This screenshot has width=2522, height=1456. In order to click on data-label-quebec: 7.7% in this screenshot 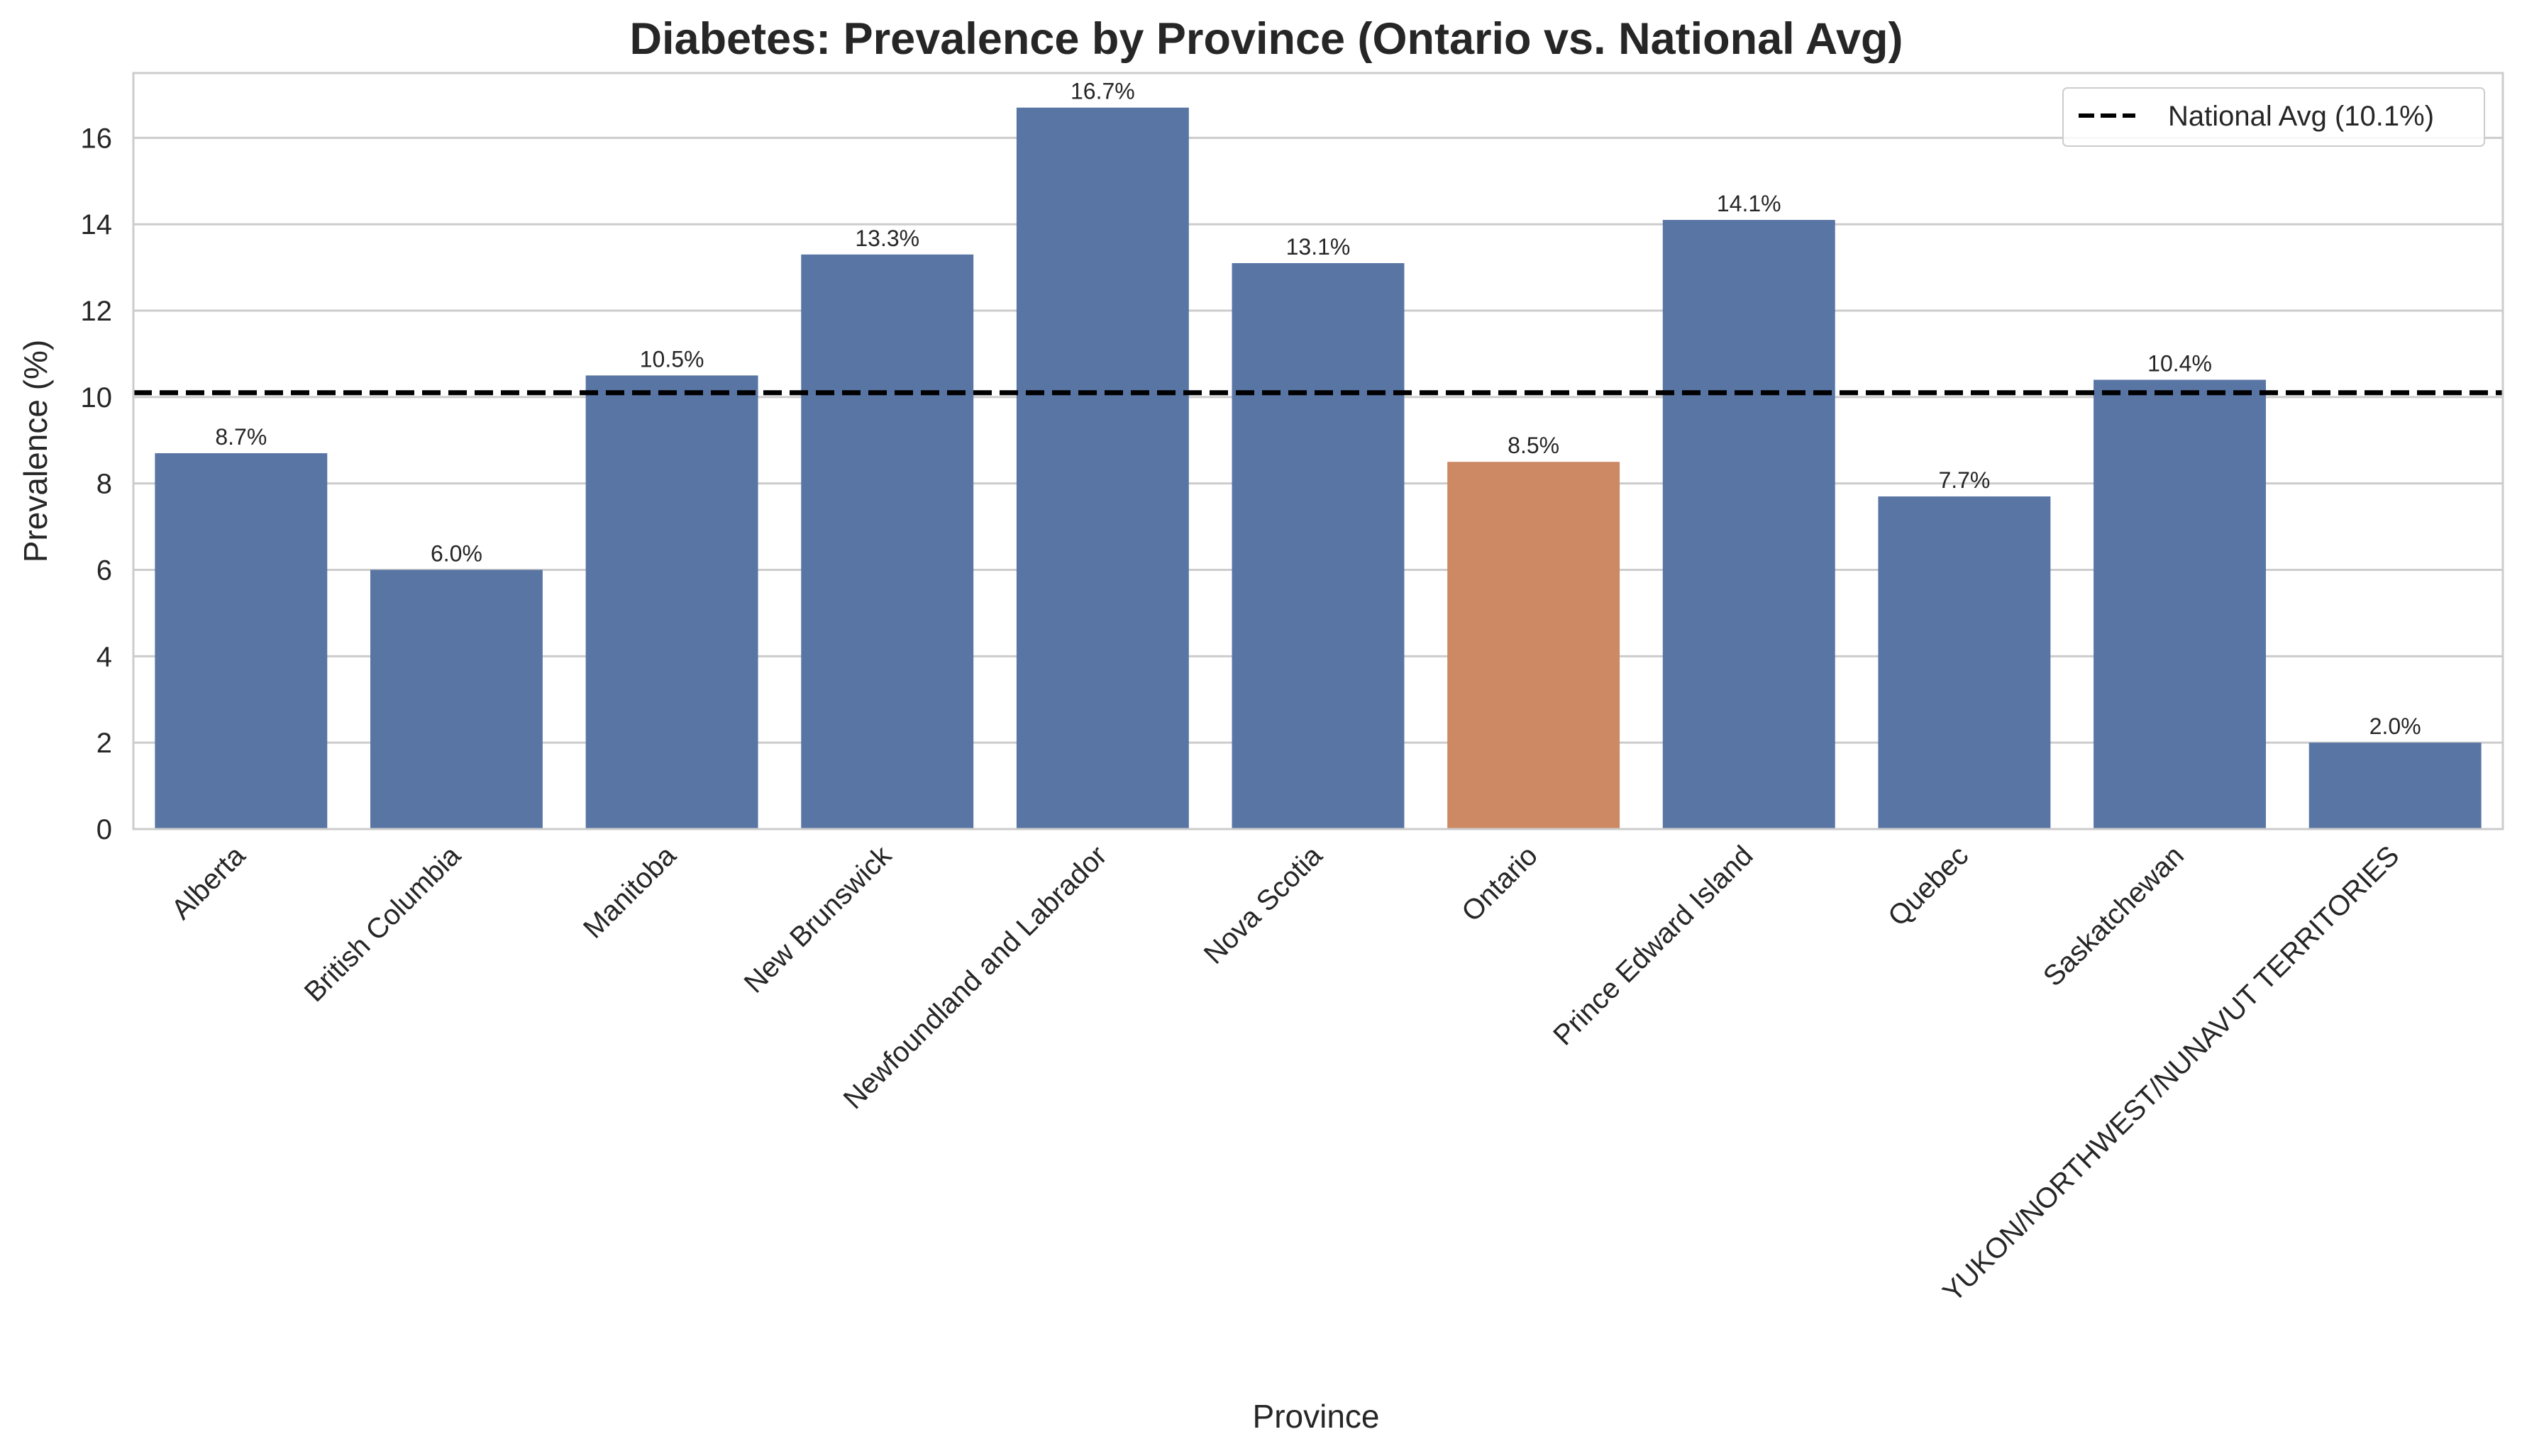, I will do `click(1964, 480)`.